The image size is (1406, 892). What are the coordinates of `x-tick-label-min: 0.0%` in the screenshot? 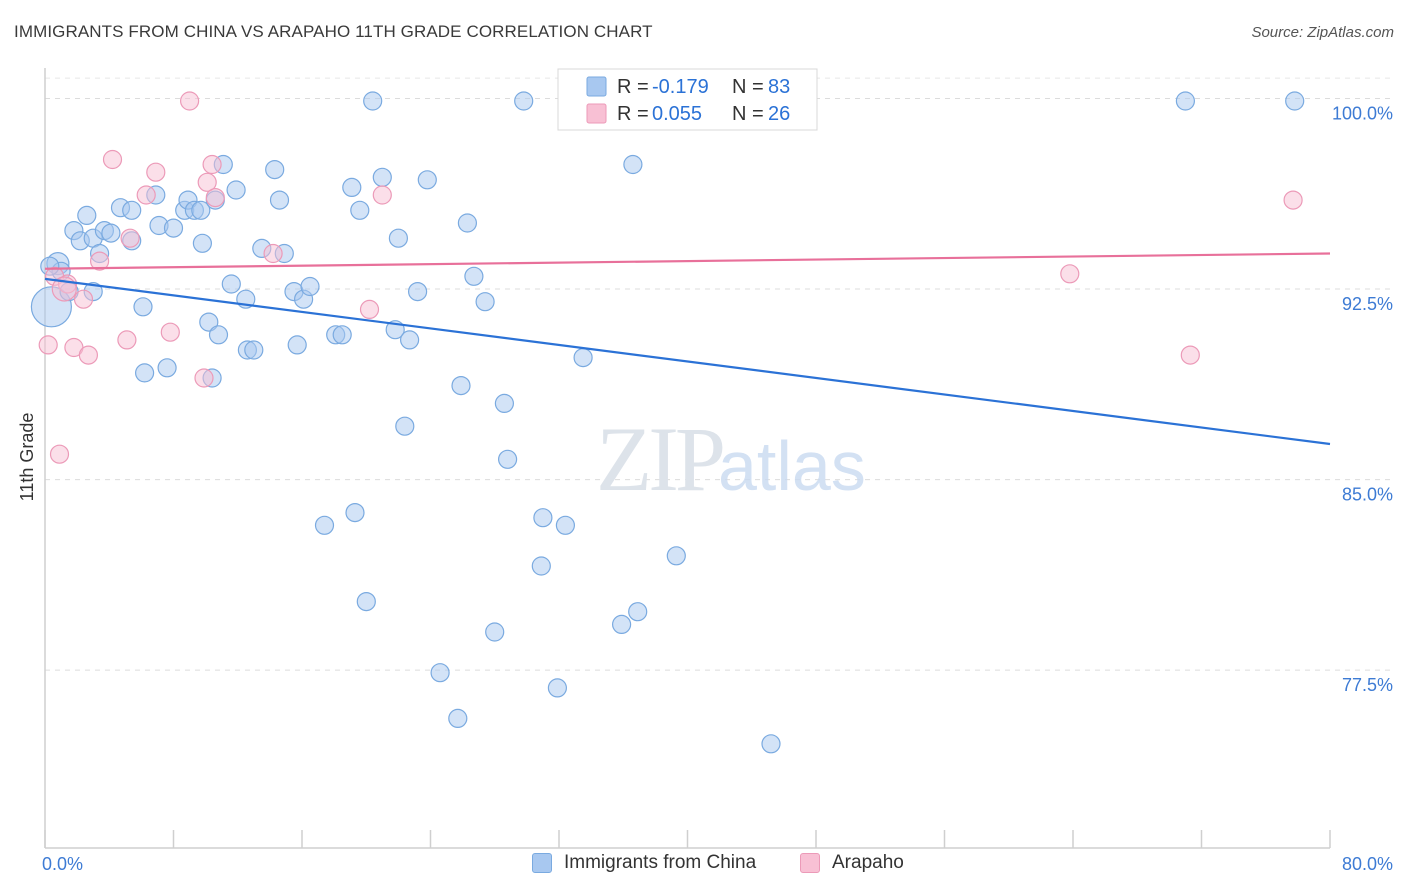 It's located at (62, 864).